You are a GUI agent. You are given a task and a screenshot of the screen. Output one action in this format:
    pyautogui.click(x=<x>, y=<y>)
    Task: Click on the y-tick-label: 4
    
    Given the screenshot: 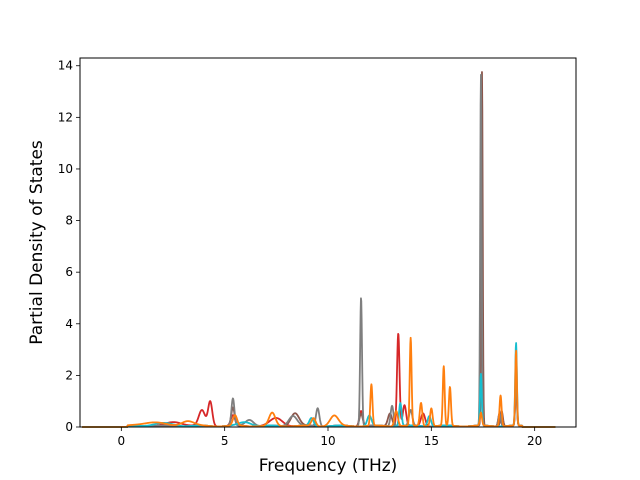 What is the action you would take?
    pyautogui.click(x=69, y=324)
    